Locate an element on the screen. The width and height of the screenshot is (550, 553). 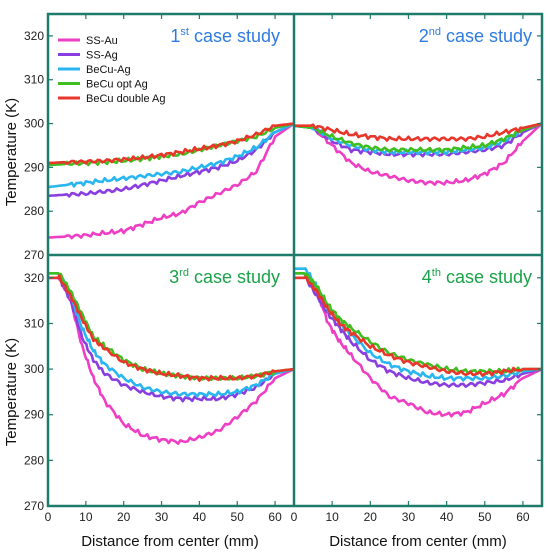
panel-4: 4th case study is located at coordinates (418, 342).